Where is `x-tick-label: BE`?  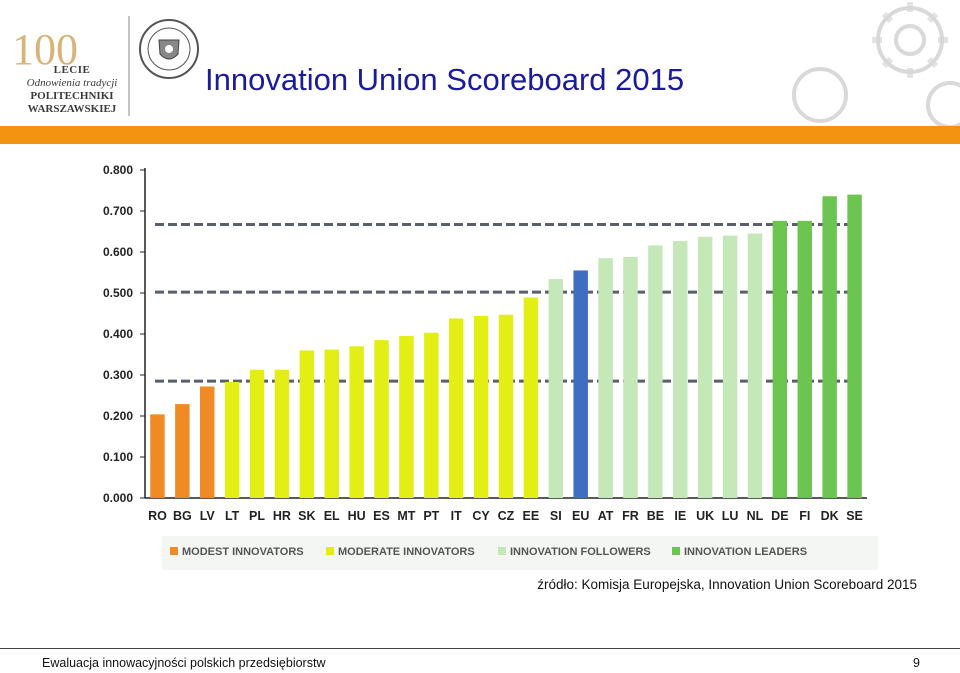
x-tick-label: BE is located at coordinates (655, 516).